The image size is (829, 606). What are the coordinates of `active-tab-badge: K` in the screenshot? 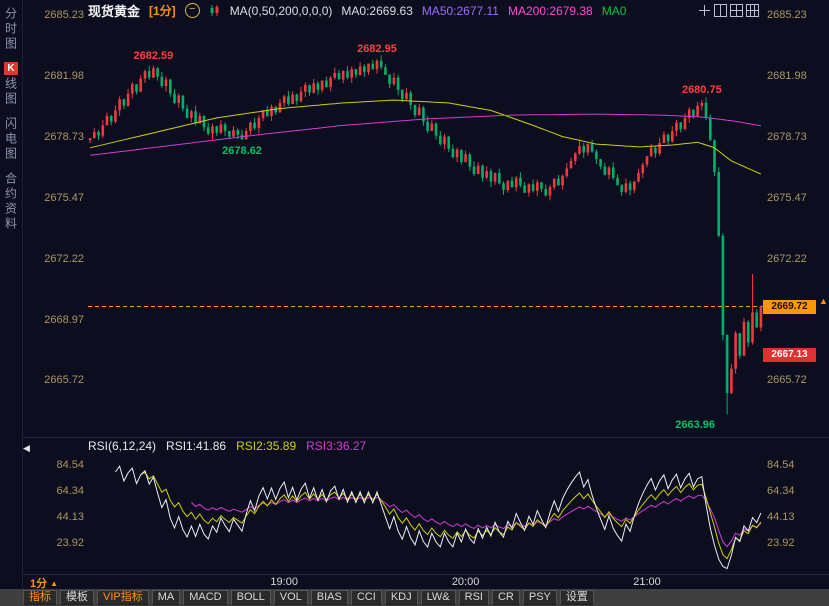 It's located at (11, 68).